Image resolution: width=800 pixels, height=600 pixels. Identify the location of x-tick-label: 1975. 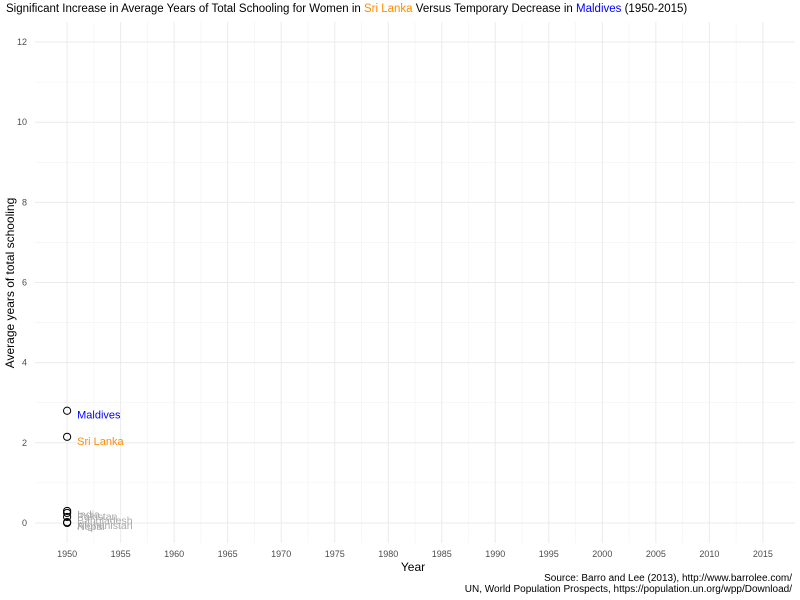
(335, 554).